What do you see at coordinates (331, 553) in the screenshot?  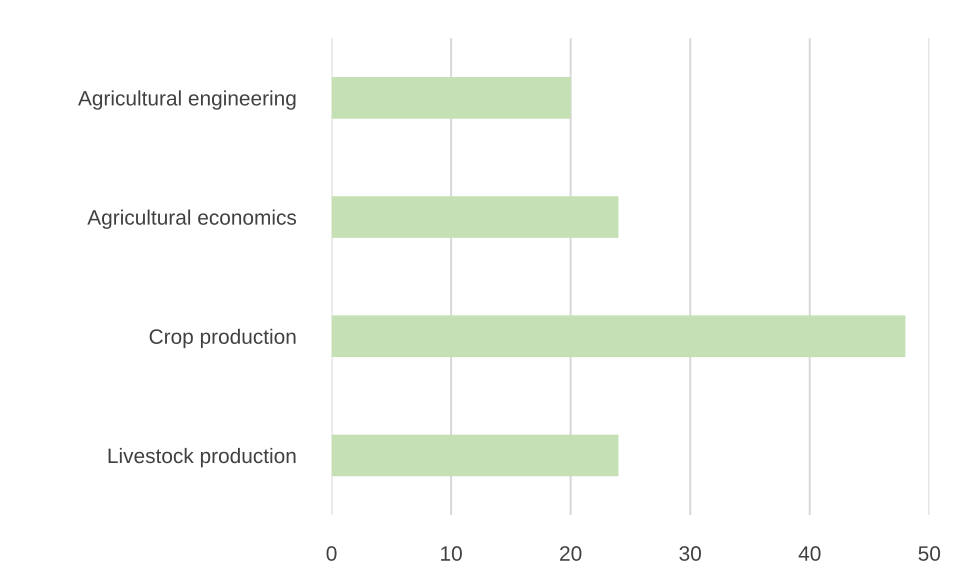 I see `x-tick-label: 0` at bounding box center [331, 553].